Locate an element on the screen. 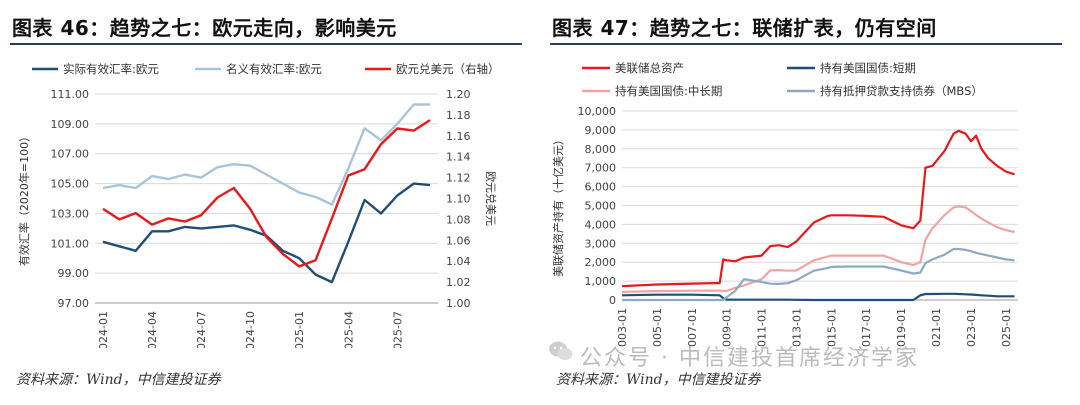 The width and height of the screenshot is (1080, 405). y-axis-label: 有效汇率（2020年=100） is located at coordinates (24, 198).